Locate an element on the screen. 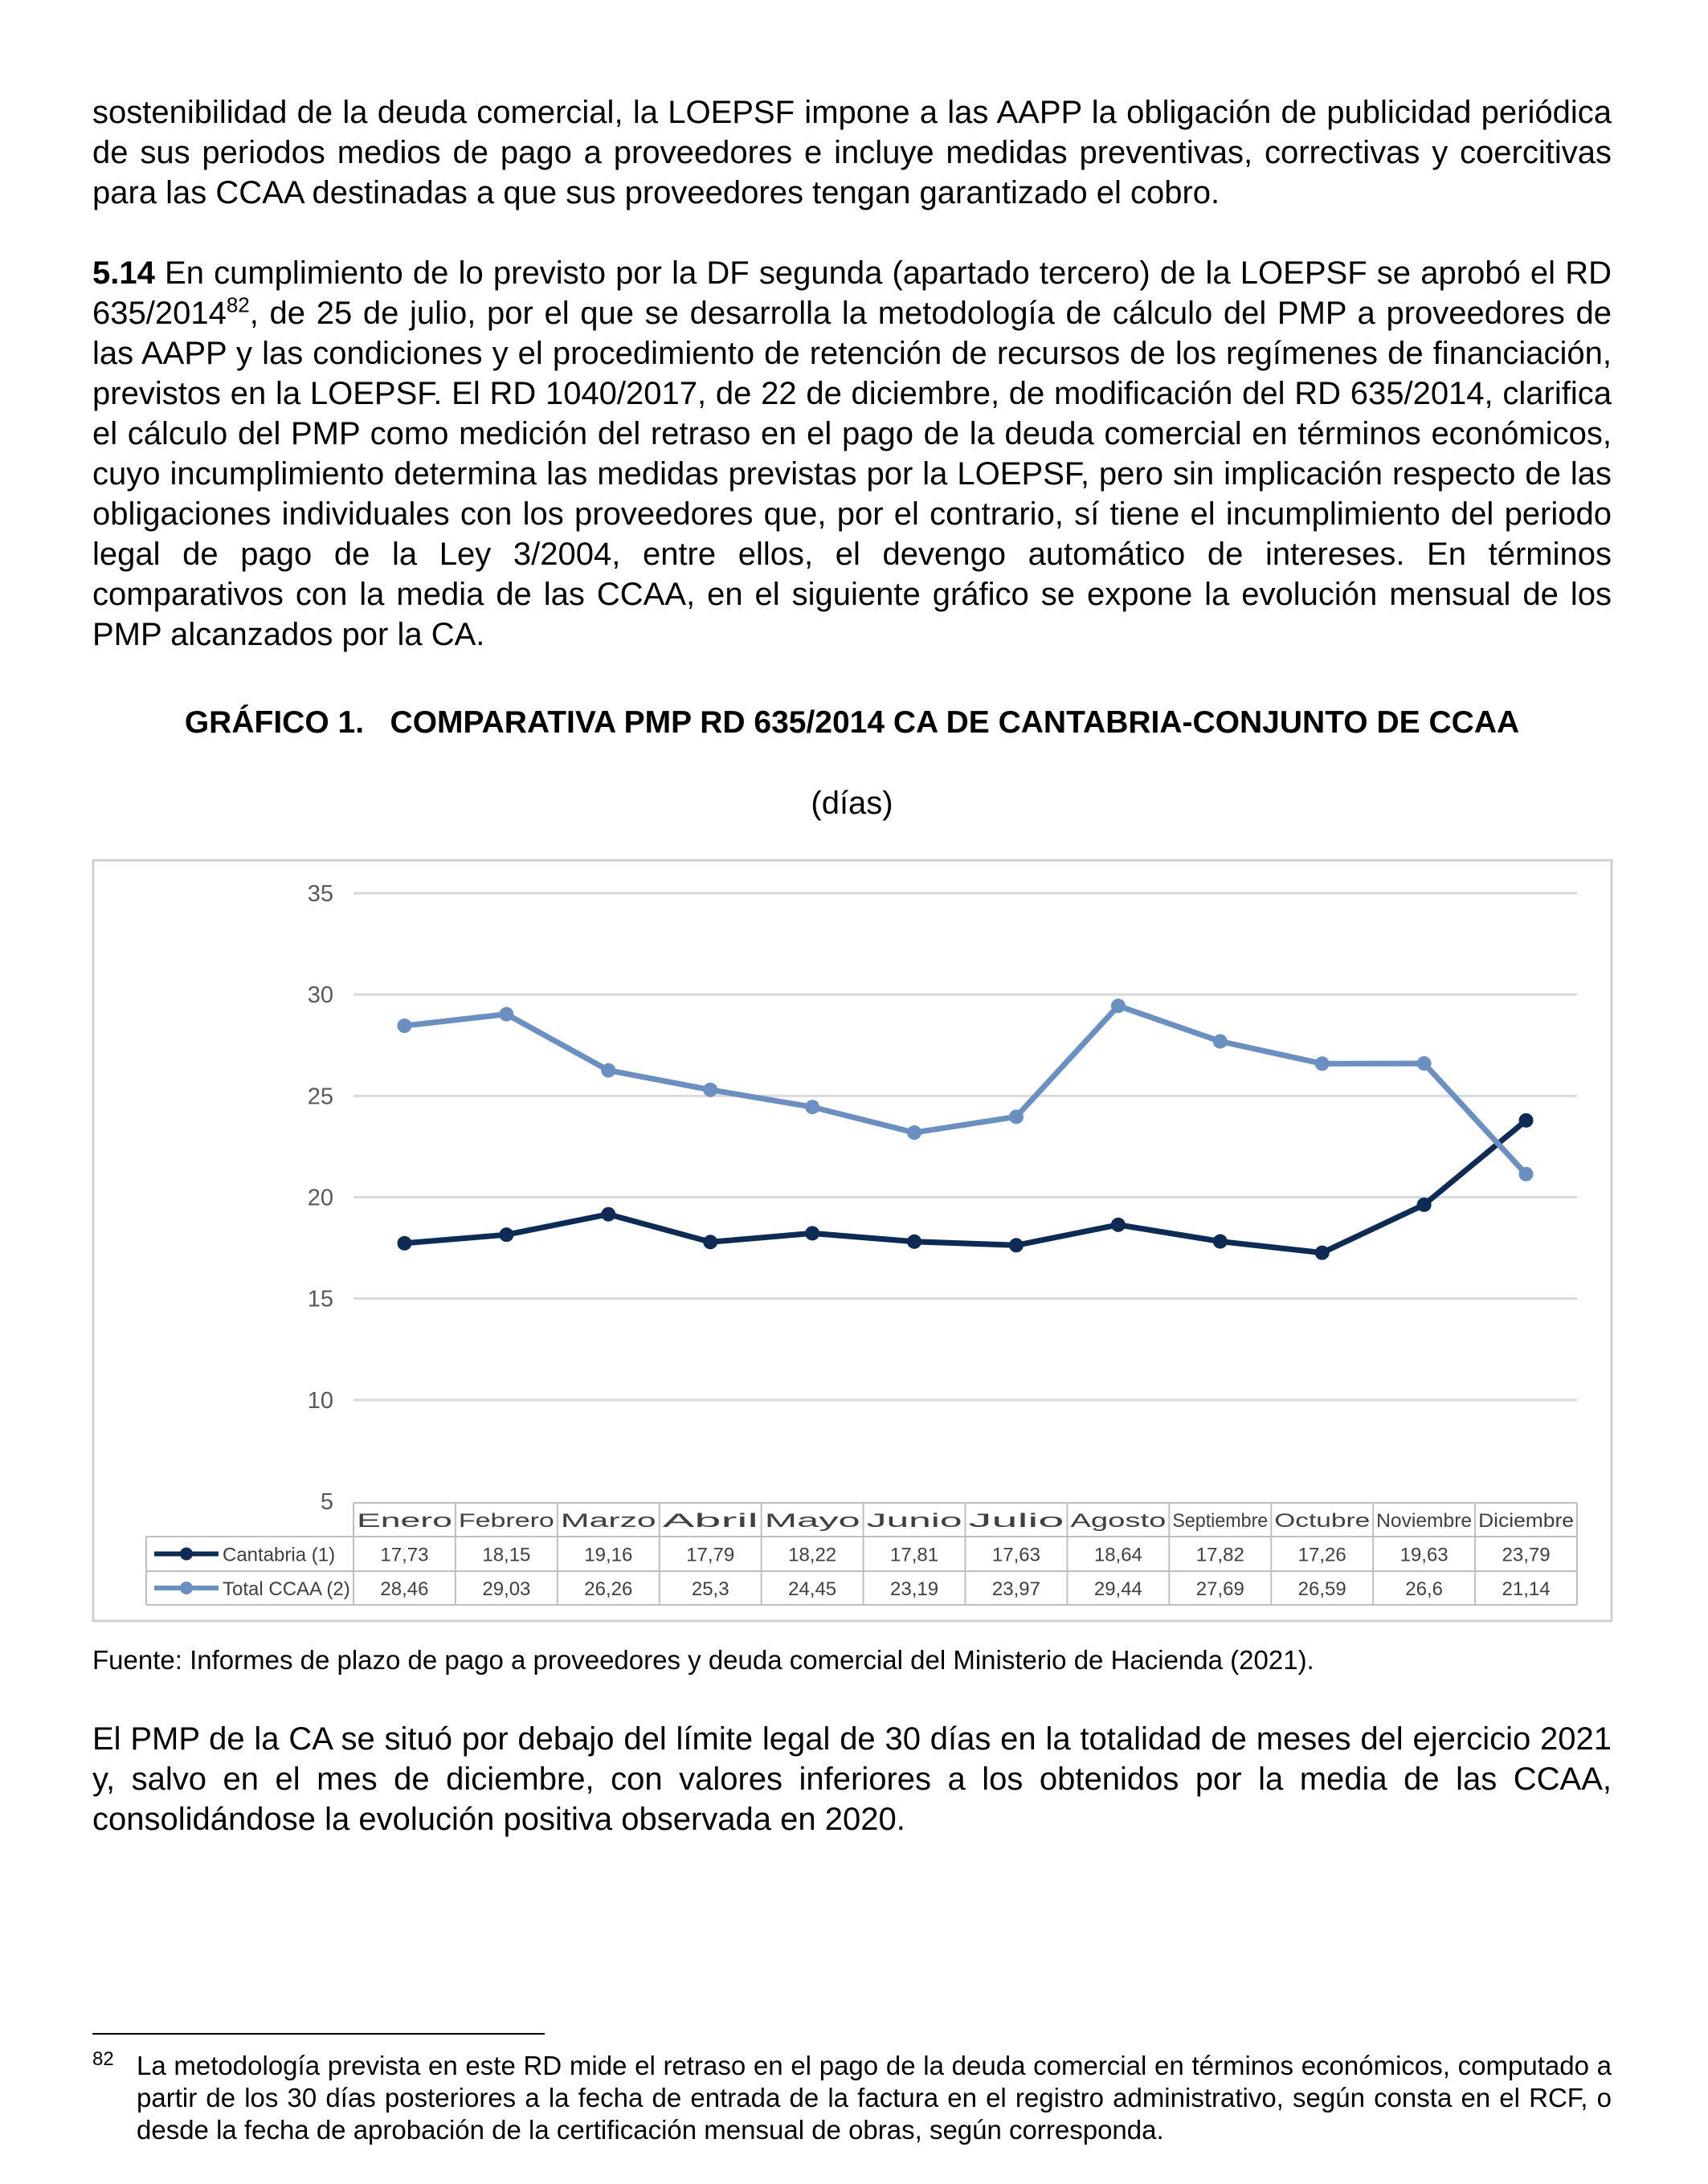 Image resolution: width=1708 pixels, height=2184 pixels. table-value: 23,97 is located at coordinates (1016, 1589).